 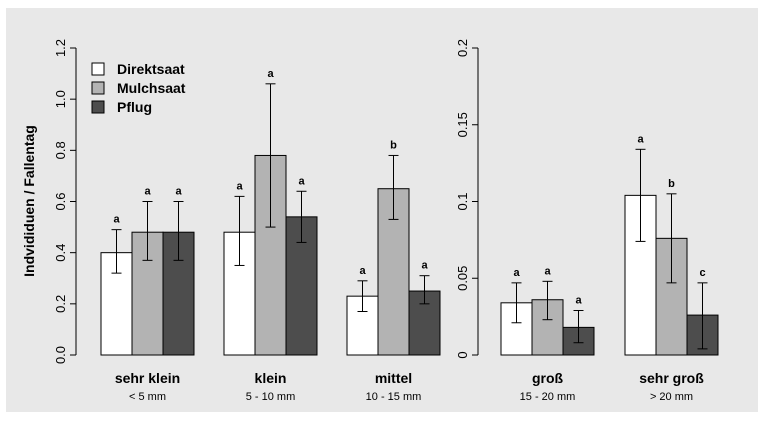 What do you see at coordinates (60, 201) in the screenshot?
I see `y-tick-label: 0.6` at bounding box center [60, 201].